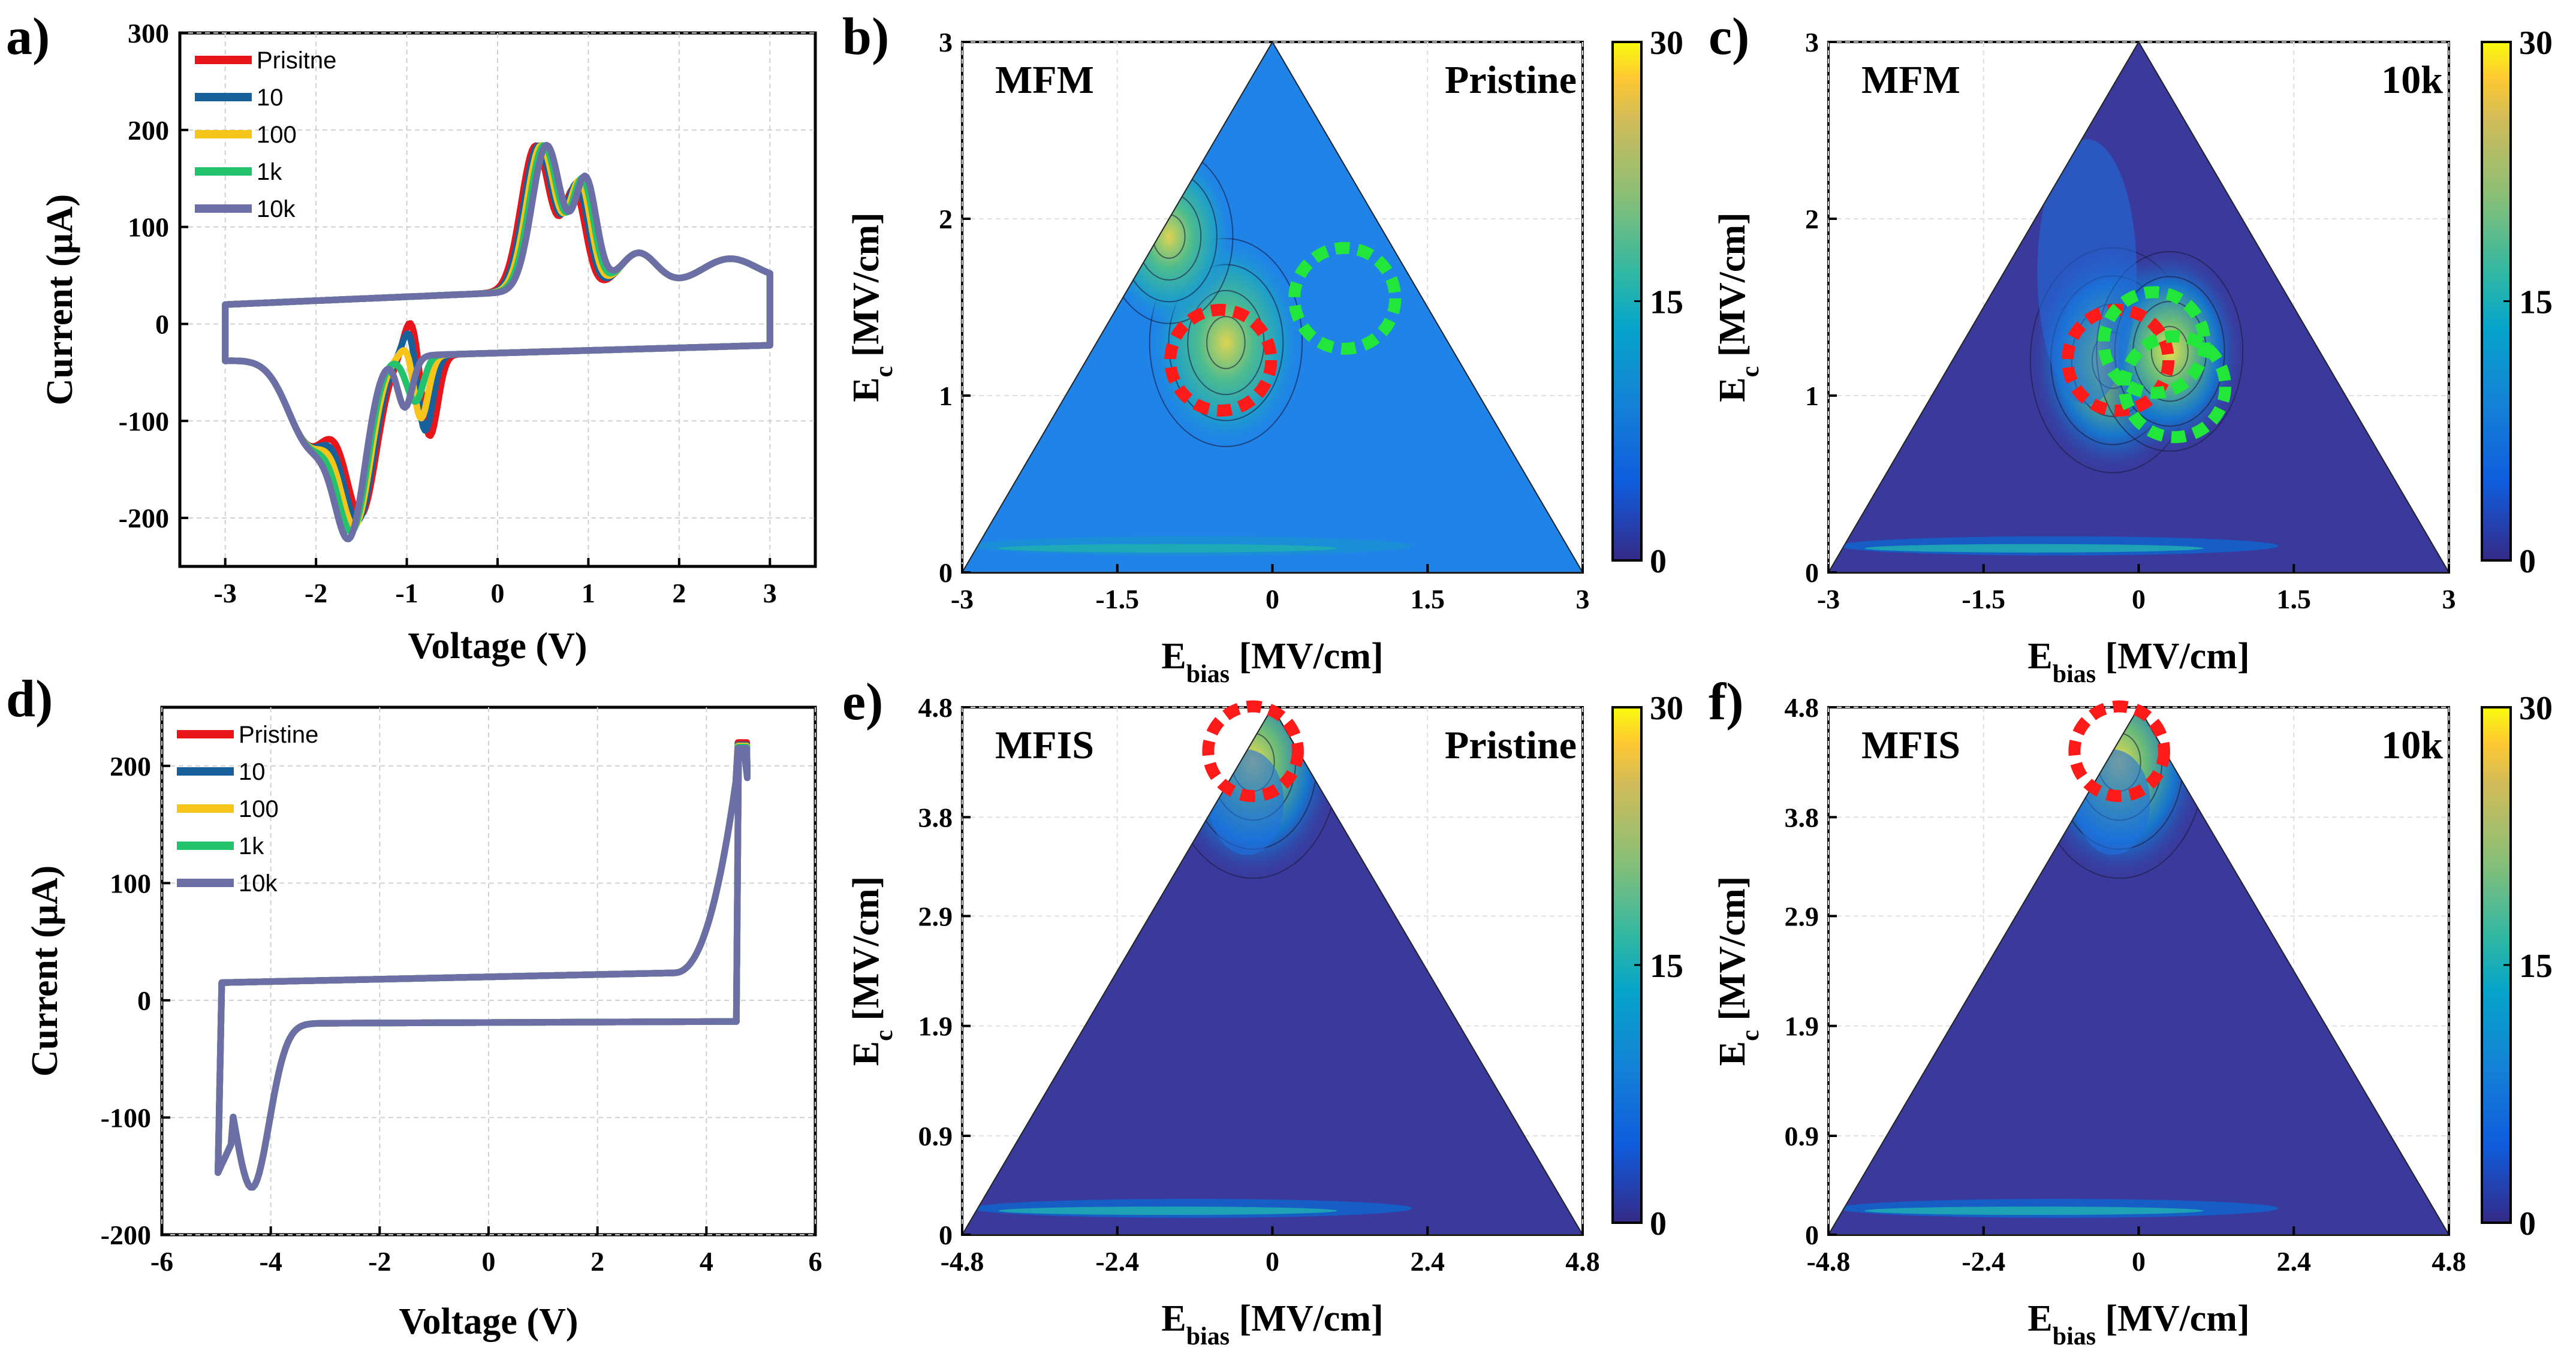  What do you see at coordinates (935, 1027) in the screenshot?
I see `y-tick-label: 1.9` at bounding box center [935, 1027].